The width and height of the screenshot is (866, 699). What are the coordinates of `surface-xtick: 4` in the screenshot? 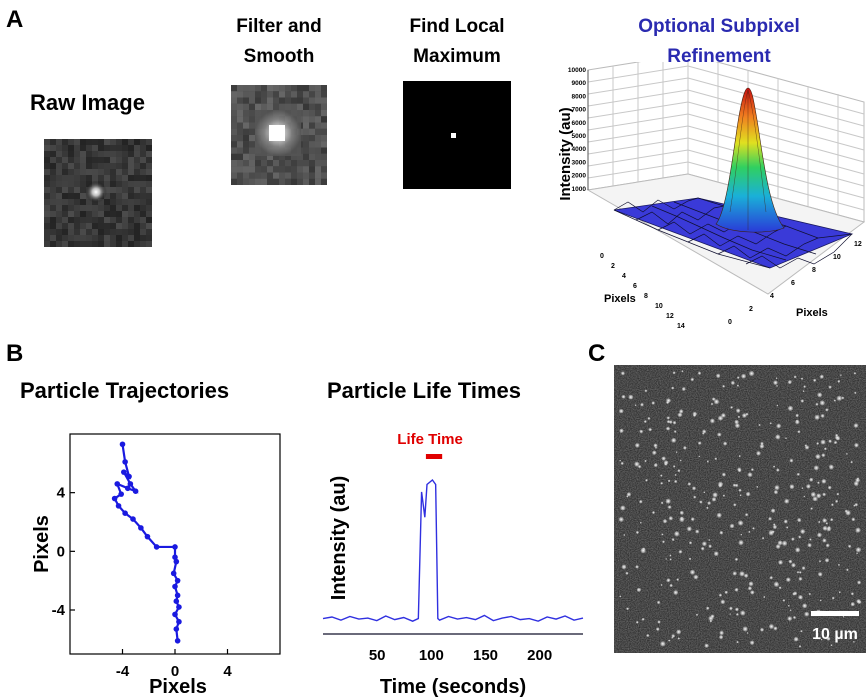 It's located at (624, 276).